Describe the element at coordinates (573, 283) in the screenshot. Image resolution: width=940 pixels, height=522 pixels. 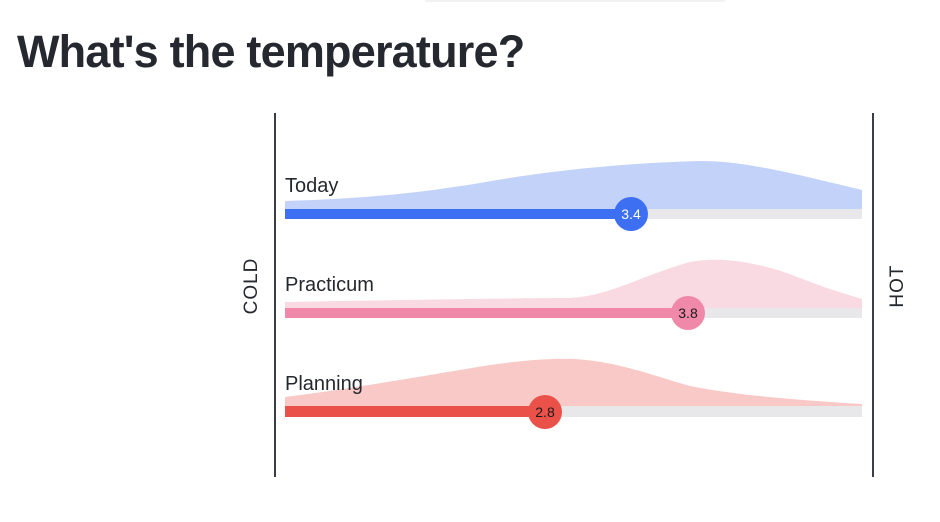
I see `practicum-distribution-area` at that location.